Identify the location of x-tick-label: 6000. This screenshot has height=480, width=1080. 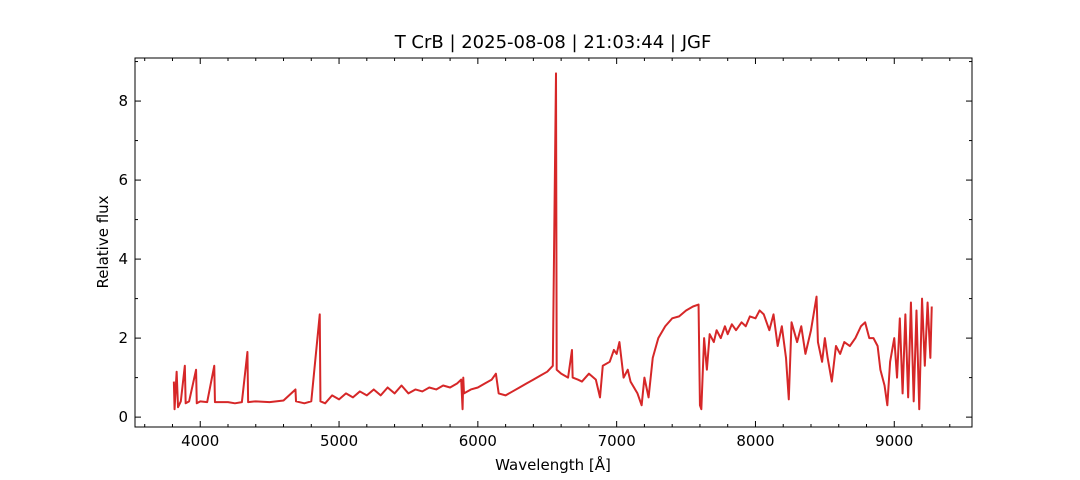
(478, 441).